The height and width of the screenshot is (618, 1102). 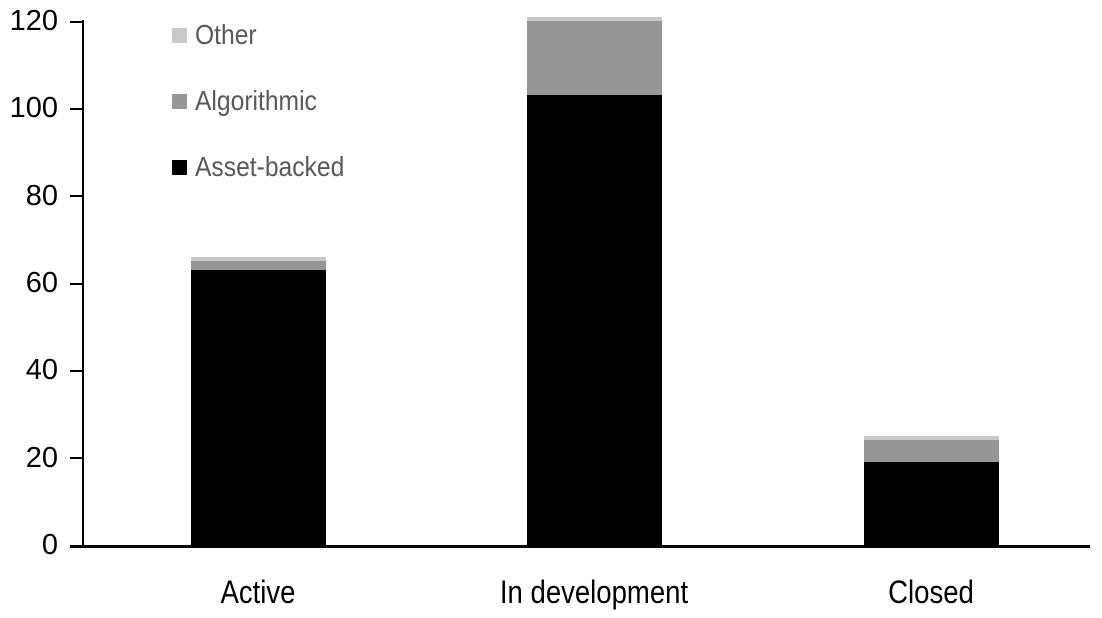 What do you see at coordinates (226, 34) in the screenshot?
I see `legend-label-other: Other` at bounding box center [226, 34].